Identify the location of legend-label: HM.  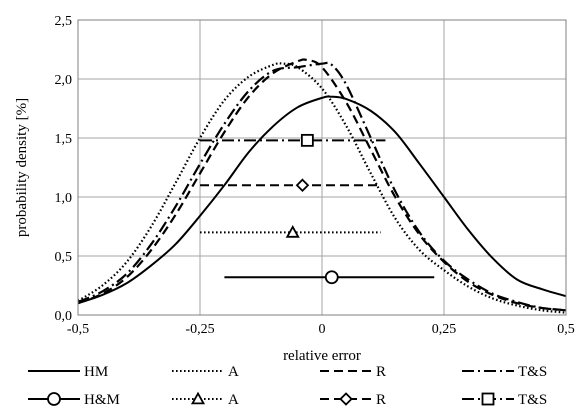
(96, 372).